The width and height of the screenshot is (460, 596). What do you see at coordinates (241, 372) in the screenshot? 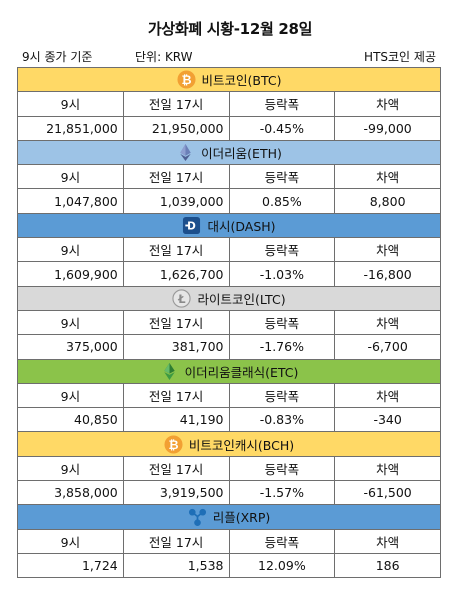
I see `coin-name: 이더리움클래식(ETC)` at bounding box center [241, 372].